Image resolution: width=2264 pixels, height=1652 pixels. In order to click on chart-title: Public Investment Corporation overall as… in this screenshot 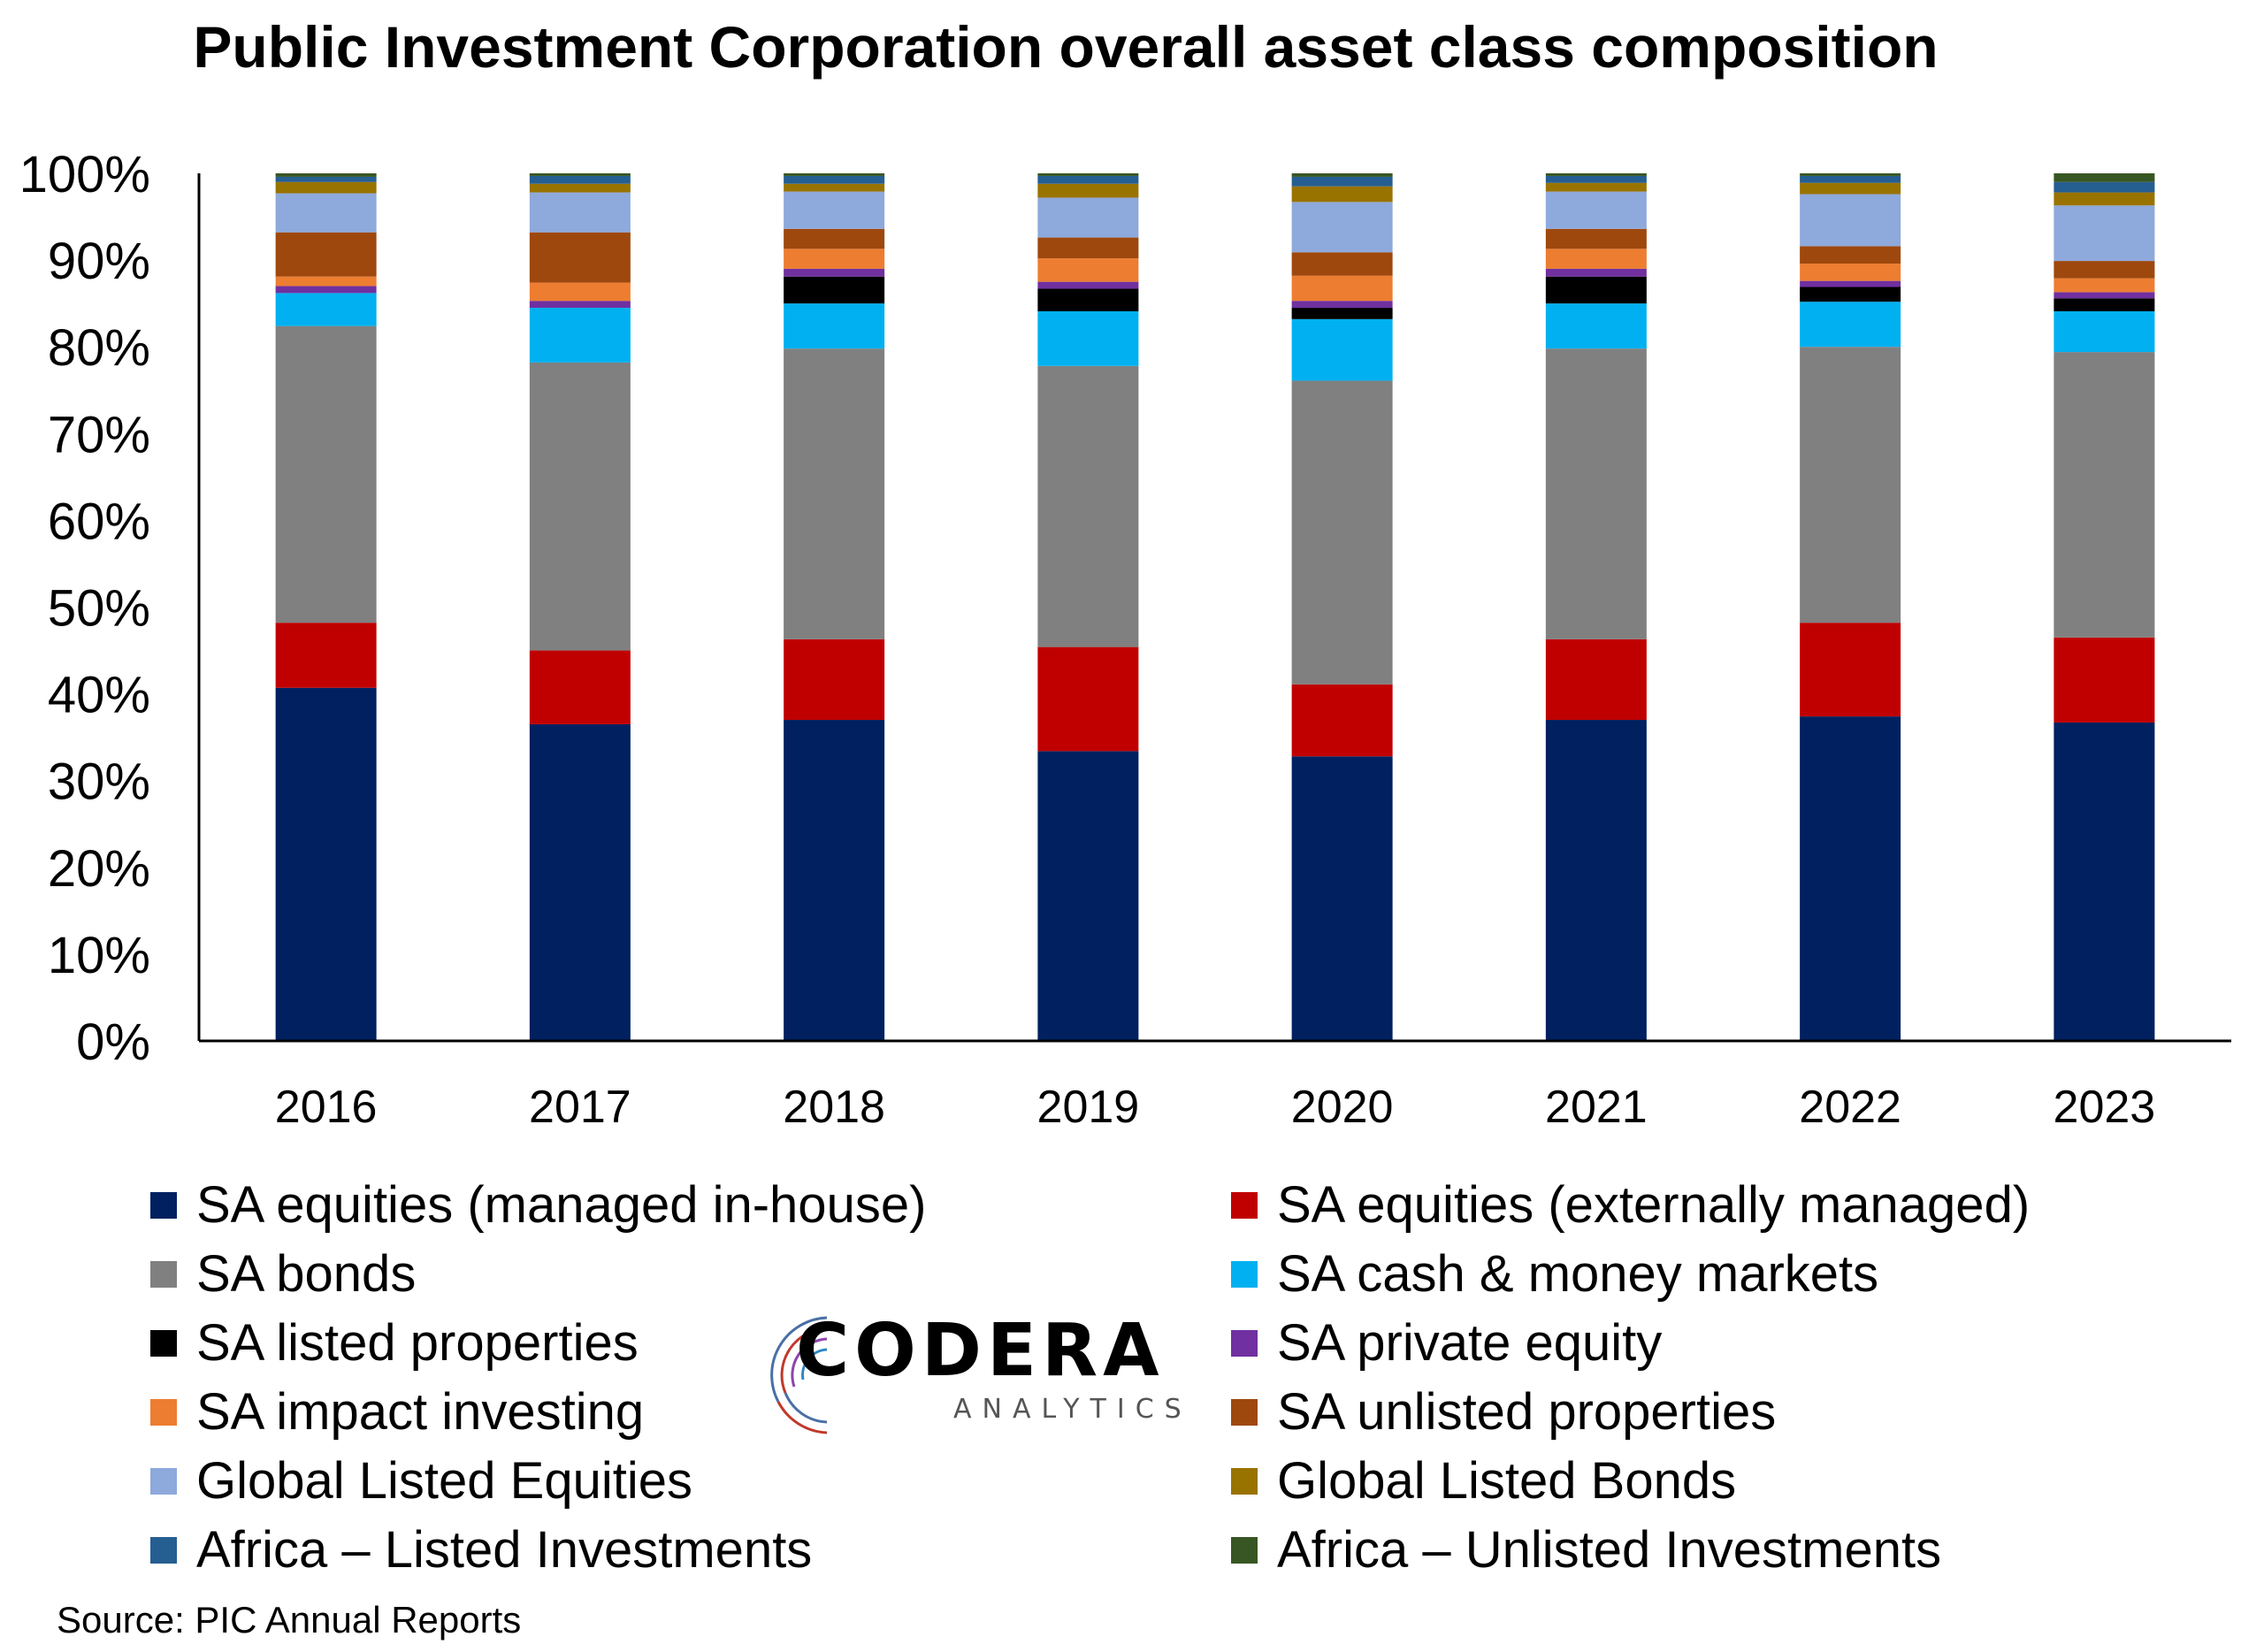, I will do `click(1066, 46)`.